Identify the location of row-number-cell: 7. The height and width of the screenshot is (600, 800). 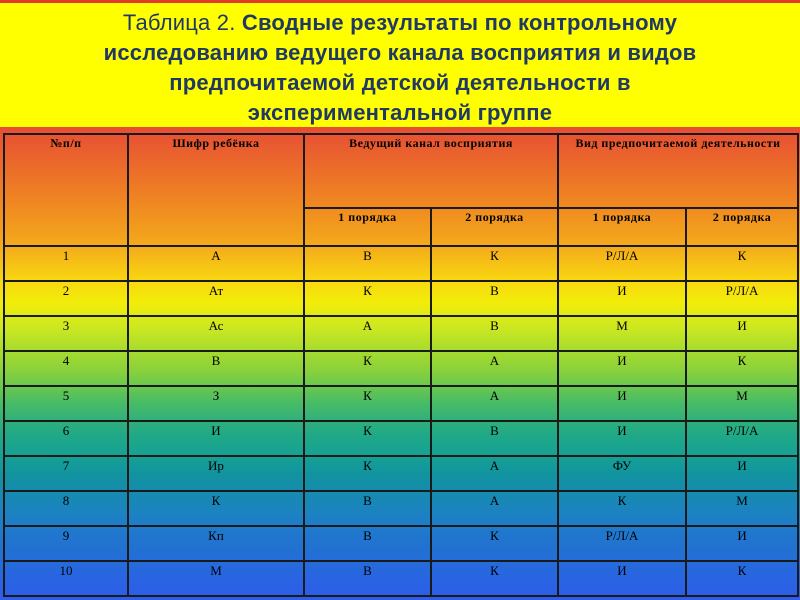
(66, 473).